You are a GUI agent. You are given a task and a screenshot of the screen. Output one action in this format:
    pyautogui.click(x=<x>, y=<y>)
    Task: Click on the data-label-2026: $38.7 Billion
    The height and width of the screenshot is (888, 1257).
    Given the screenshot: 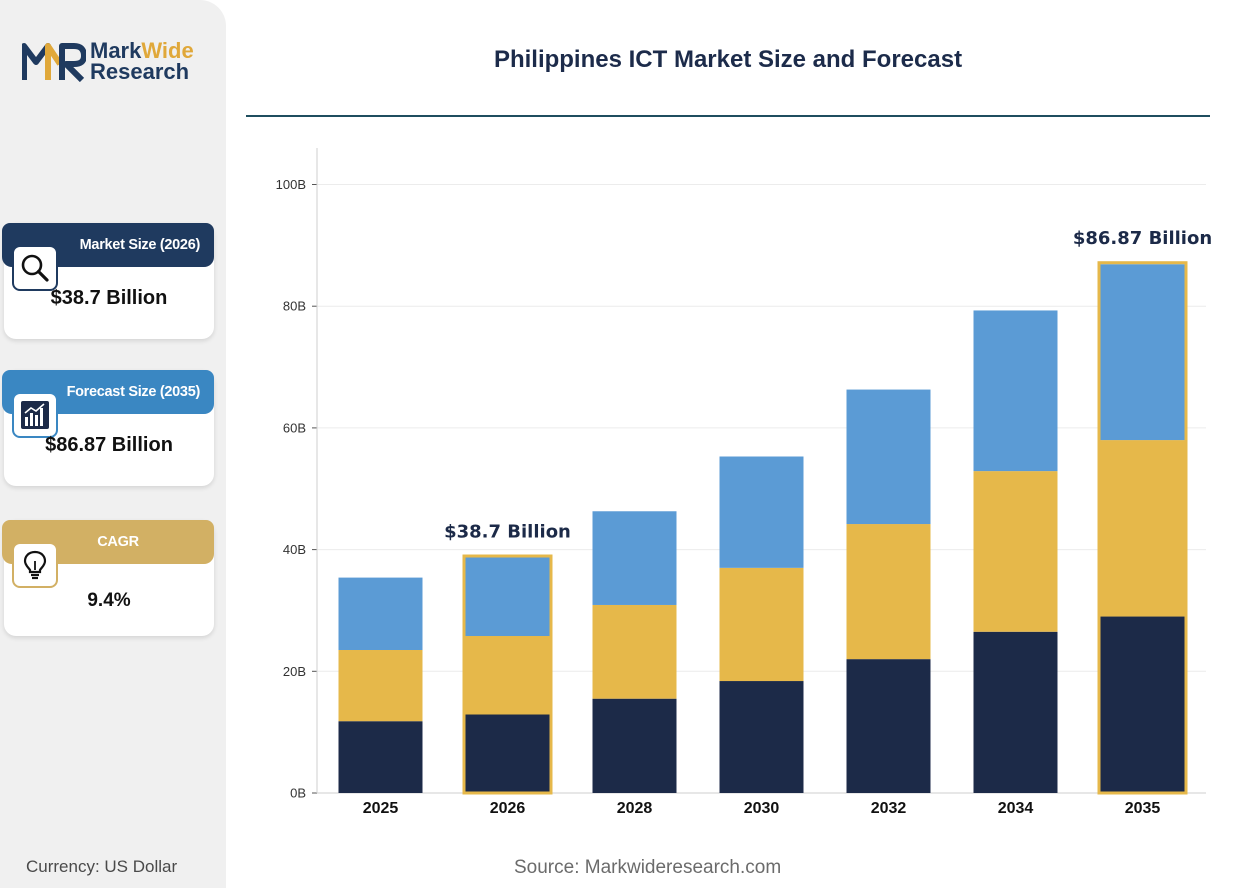 What is the action you would take?
    pyautogui.click(x=507, y=532)
    